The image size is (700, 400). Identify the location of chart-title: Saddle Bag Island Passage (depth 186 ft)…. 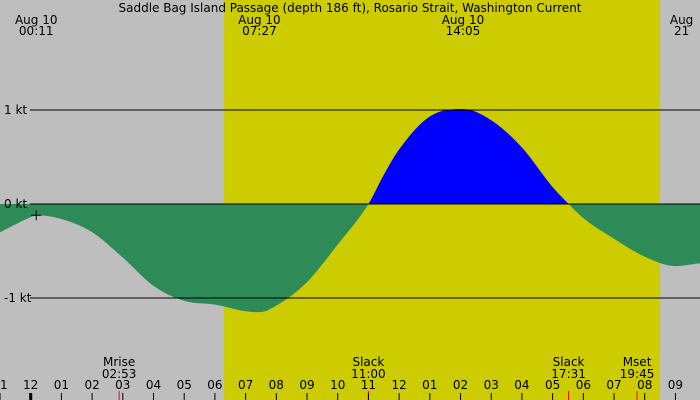
(349, 8).